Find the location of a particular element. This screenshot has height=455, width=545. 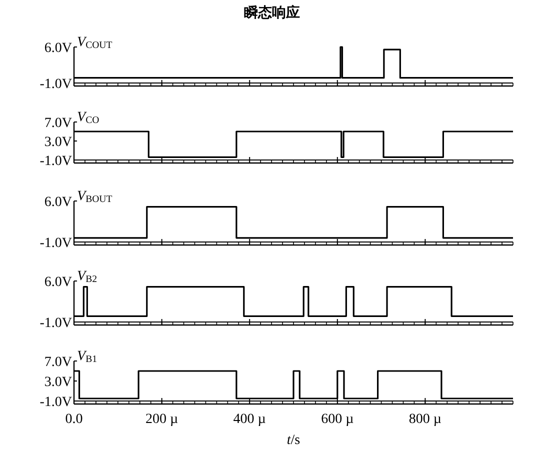

y-axis-title: V$_{BOUT}$ is located at coordinates (94, 196).